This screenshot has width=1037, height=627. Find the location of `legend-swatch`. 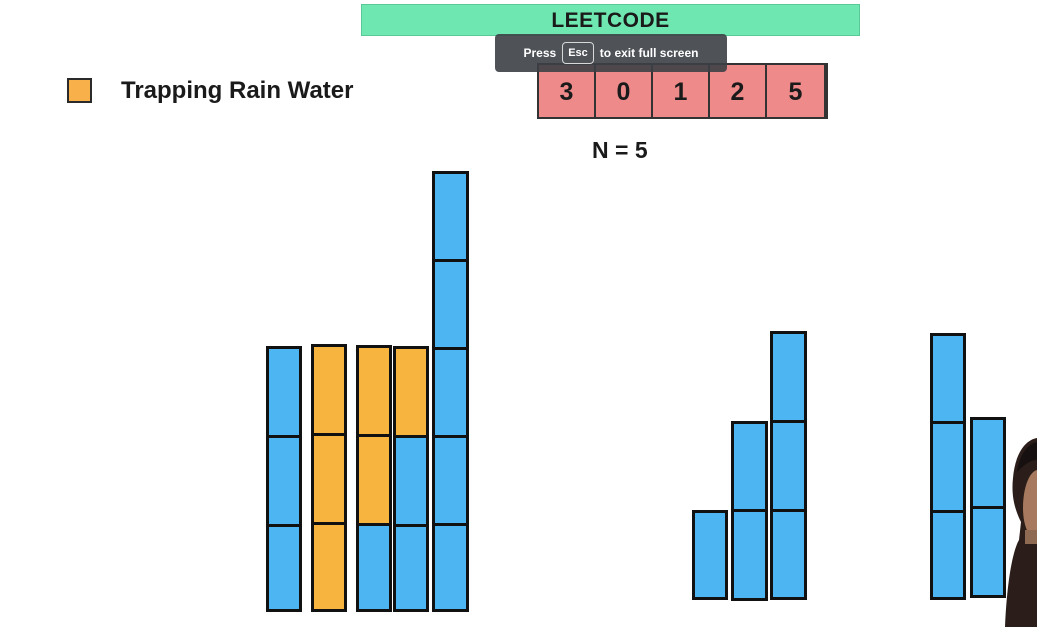

legend-swatch is located at coordinates (79, 90).